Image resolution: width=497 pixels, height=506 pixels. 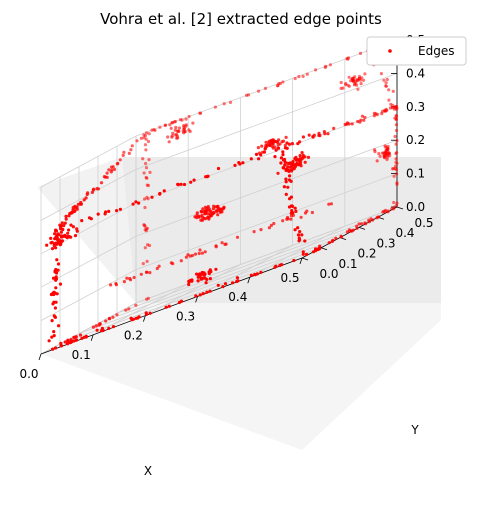 I want to click on z-tick-label: 0.3, so click(x=415, y=107).